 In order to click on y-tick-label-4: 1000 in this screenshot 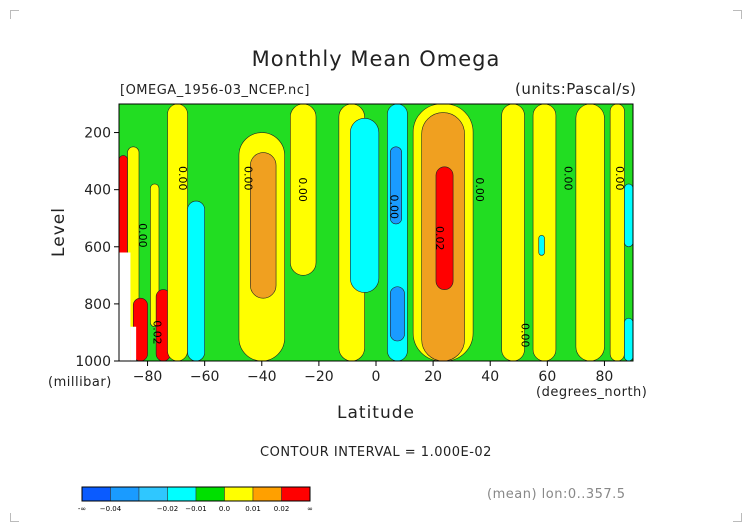, I will do `click(93, 362)`.